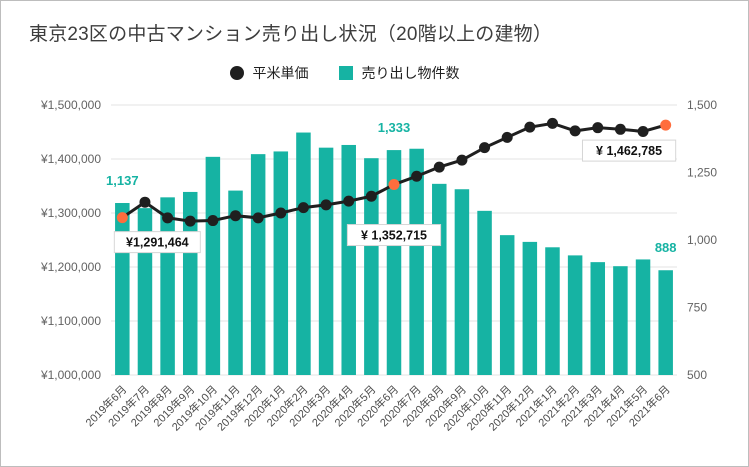  I want to click on chart-legend: 平米単価 売り出し物件数, so click(344, 73).